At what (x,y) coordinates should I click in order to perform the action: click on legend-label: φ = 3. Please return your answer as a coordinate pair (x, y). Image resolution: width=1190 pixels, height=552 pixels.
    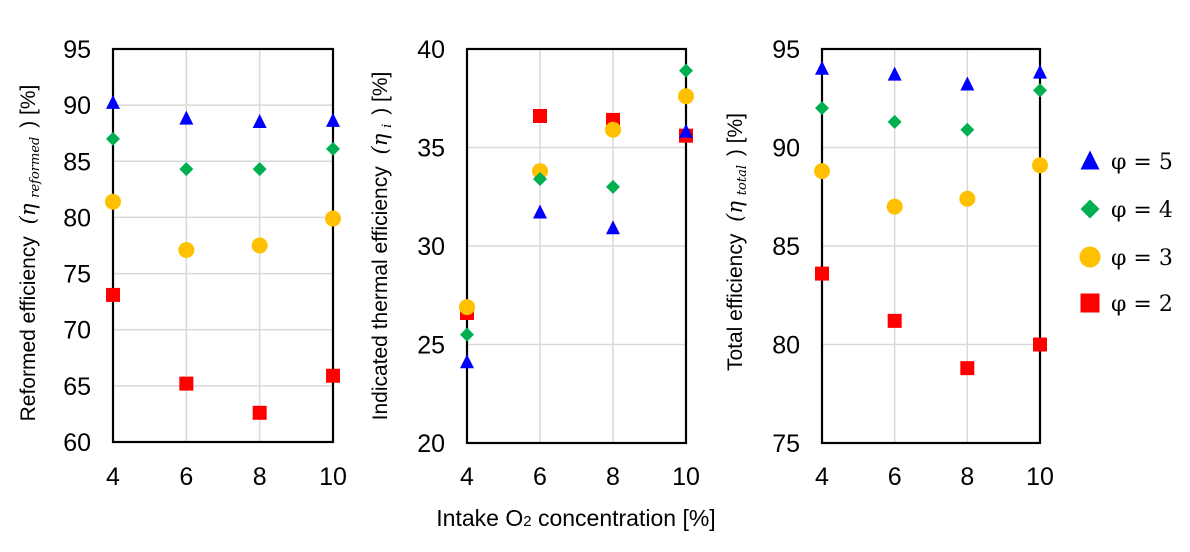
    Looking at the image, I should click on (1142, 258).